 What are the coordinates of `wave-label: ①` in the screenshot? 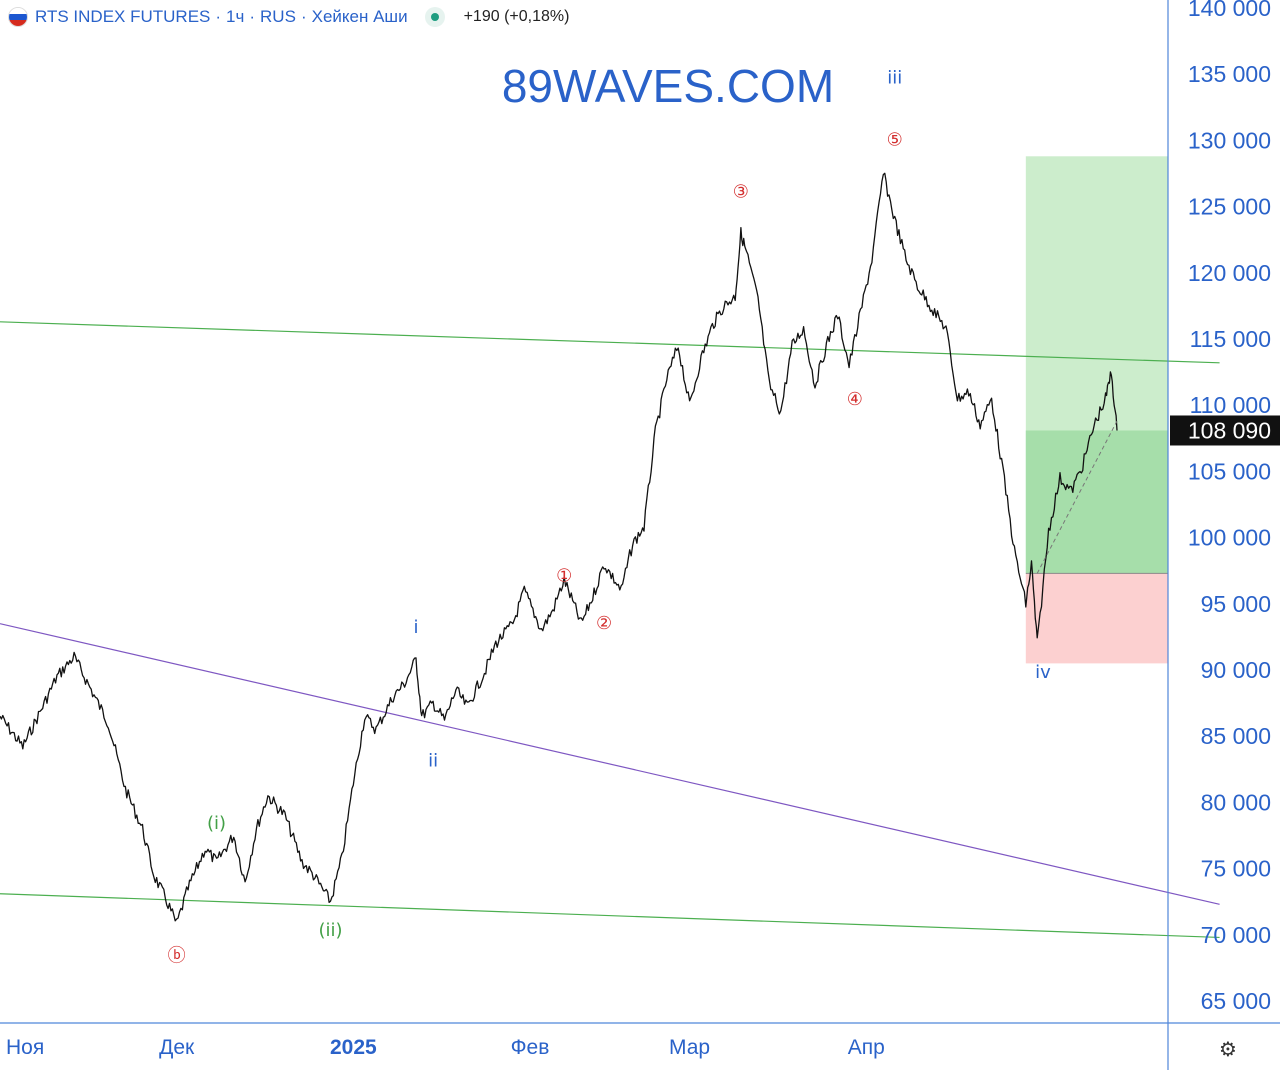 It's located at (564, 575).